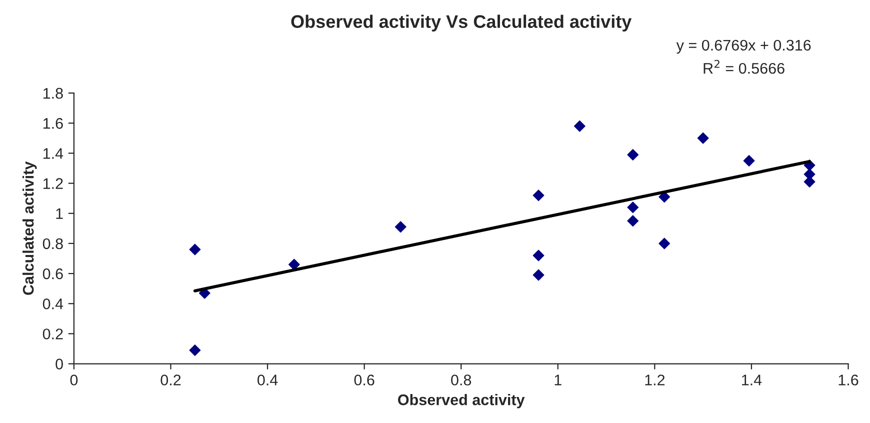 This screenshot has height=423, width=870. Describe the element at coordinates (752, 380) in the screenshot. I see `x-tick-label: 1.4` at that location.